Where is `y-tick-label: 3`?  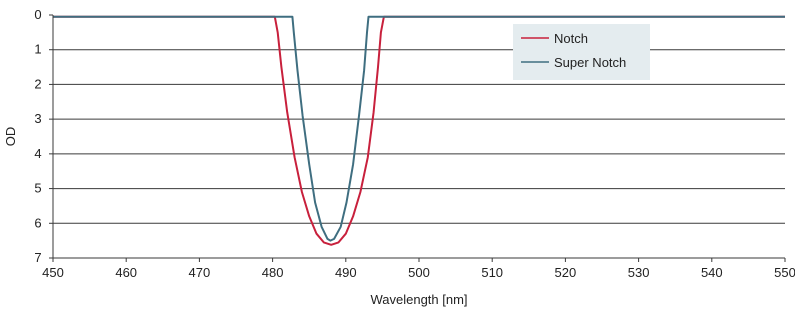 y-tick-label: 3 is located at coordinates (37, 118).